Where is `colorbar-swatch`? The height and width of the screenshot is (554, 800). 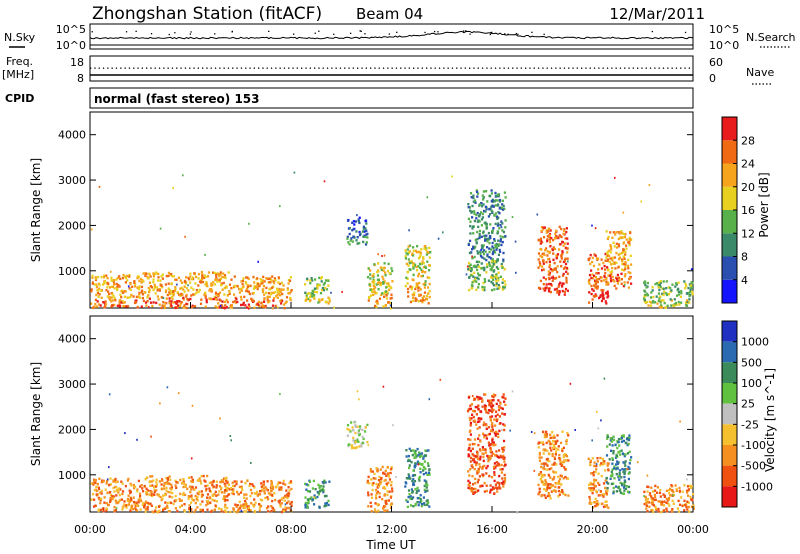
colorbar-swatch is located at coordinates (729, 393).